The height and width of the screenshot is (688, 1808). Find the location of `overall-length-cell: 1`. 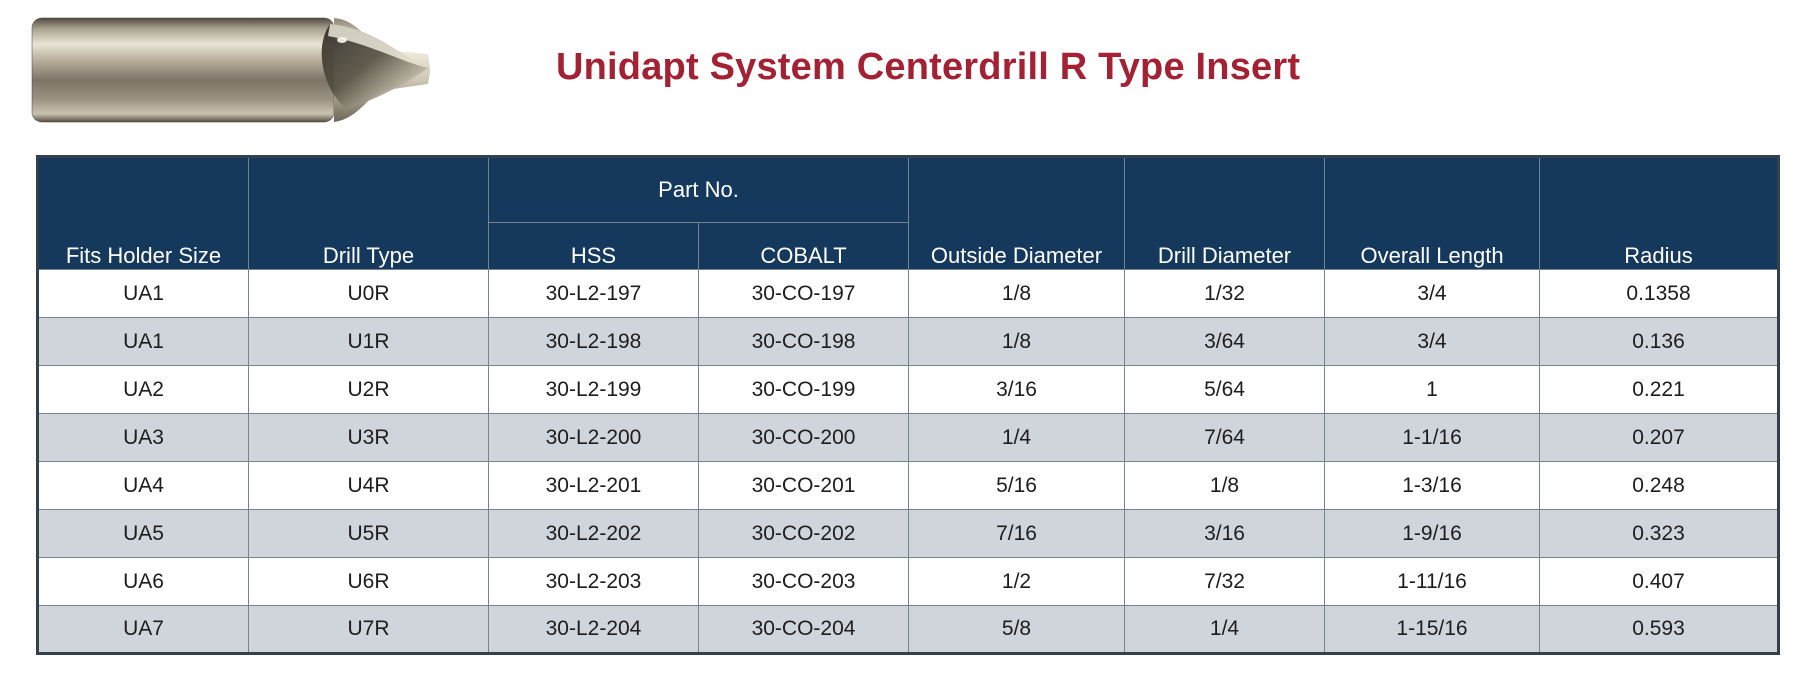

overall-length-cell: 1 is located at coordinates (1432, 389).